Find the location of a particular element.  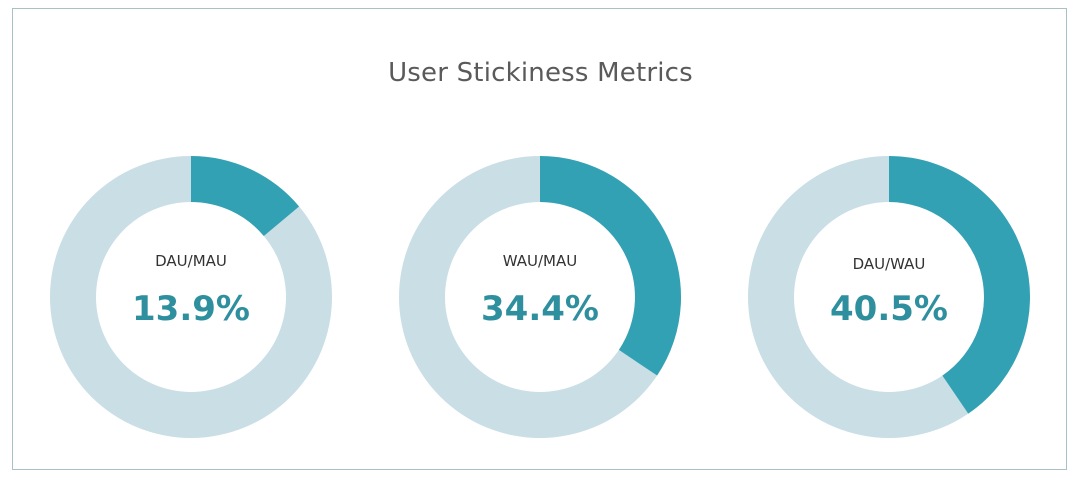

metric-label: DAU/WAU is located at coordinates (889, 264).